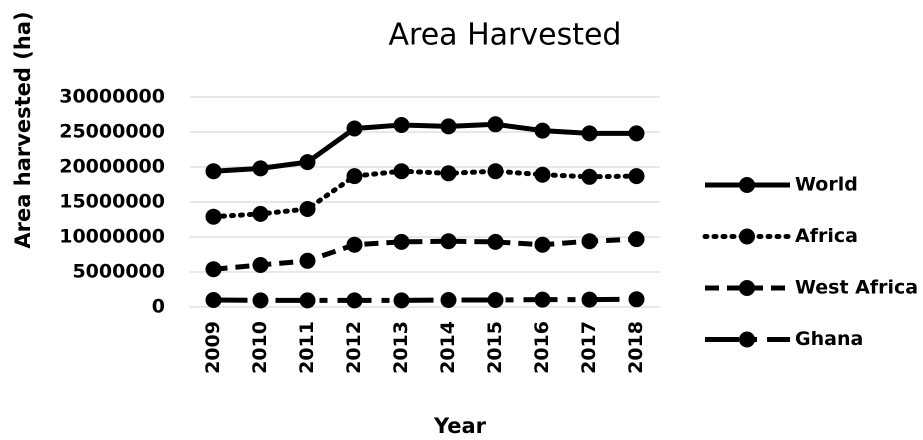  Describe the element at coordinates (636, 347) in the screenshot. I see `x-tick-label: 2018` at that location.